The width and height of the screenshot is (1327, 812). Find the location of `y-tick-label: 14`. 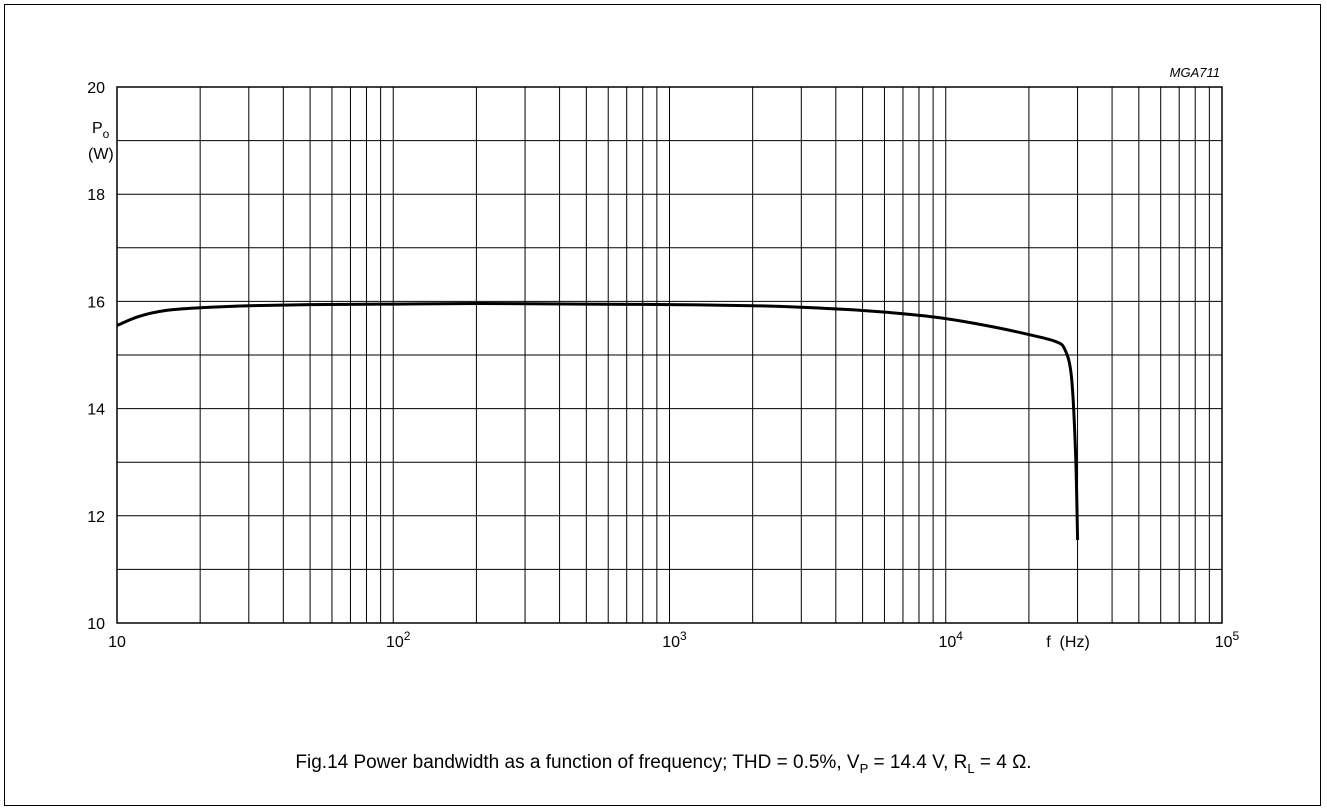

y-tick-label: 14 is located at coordinates (96, 410).